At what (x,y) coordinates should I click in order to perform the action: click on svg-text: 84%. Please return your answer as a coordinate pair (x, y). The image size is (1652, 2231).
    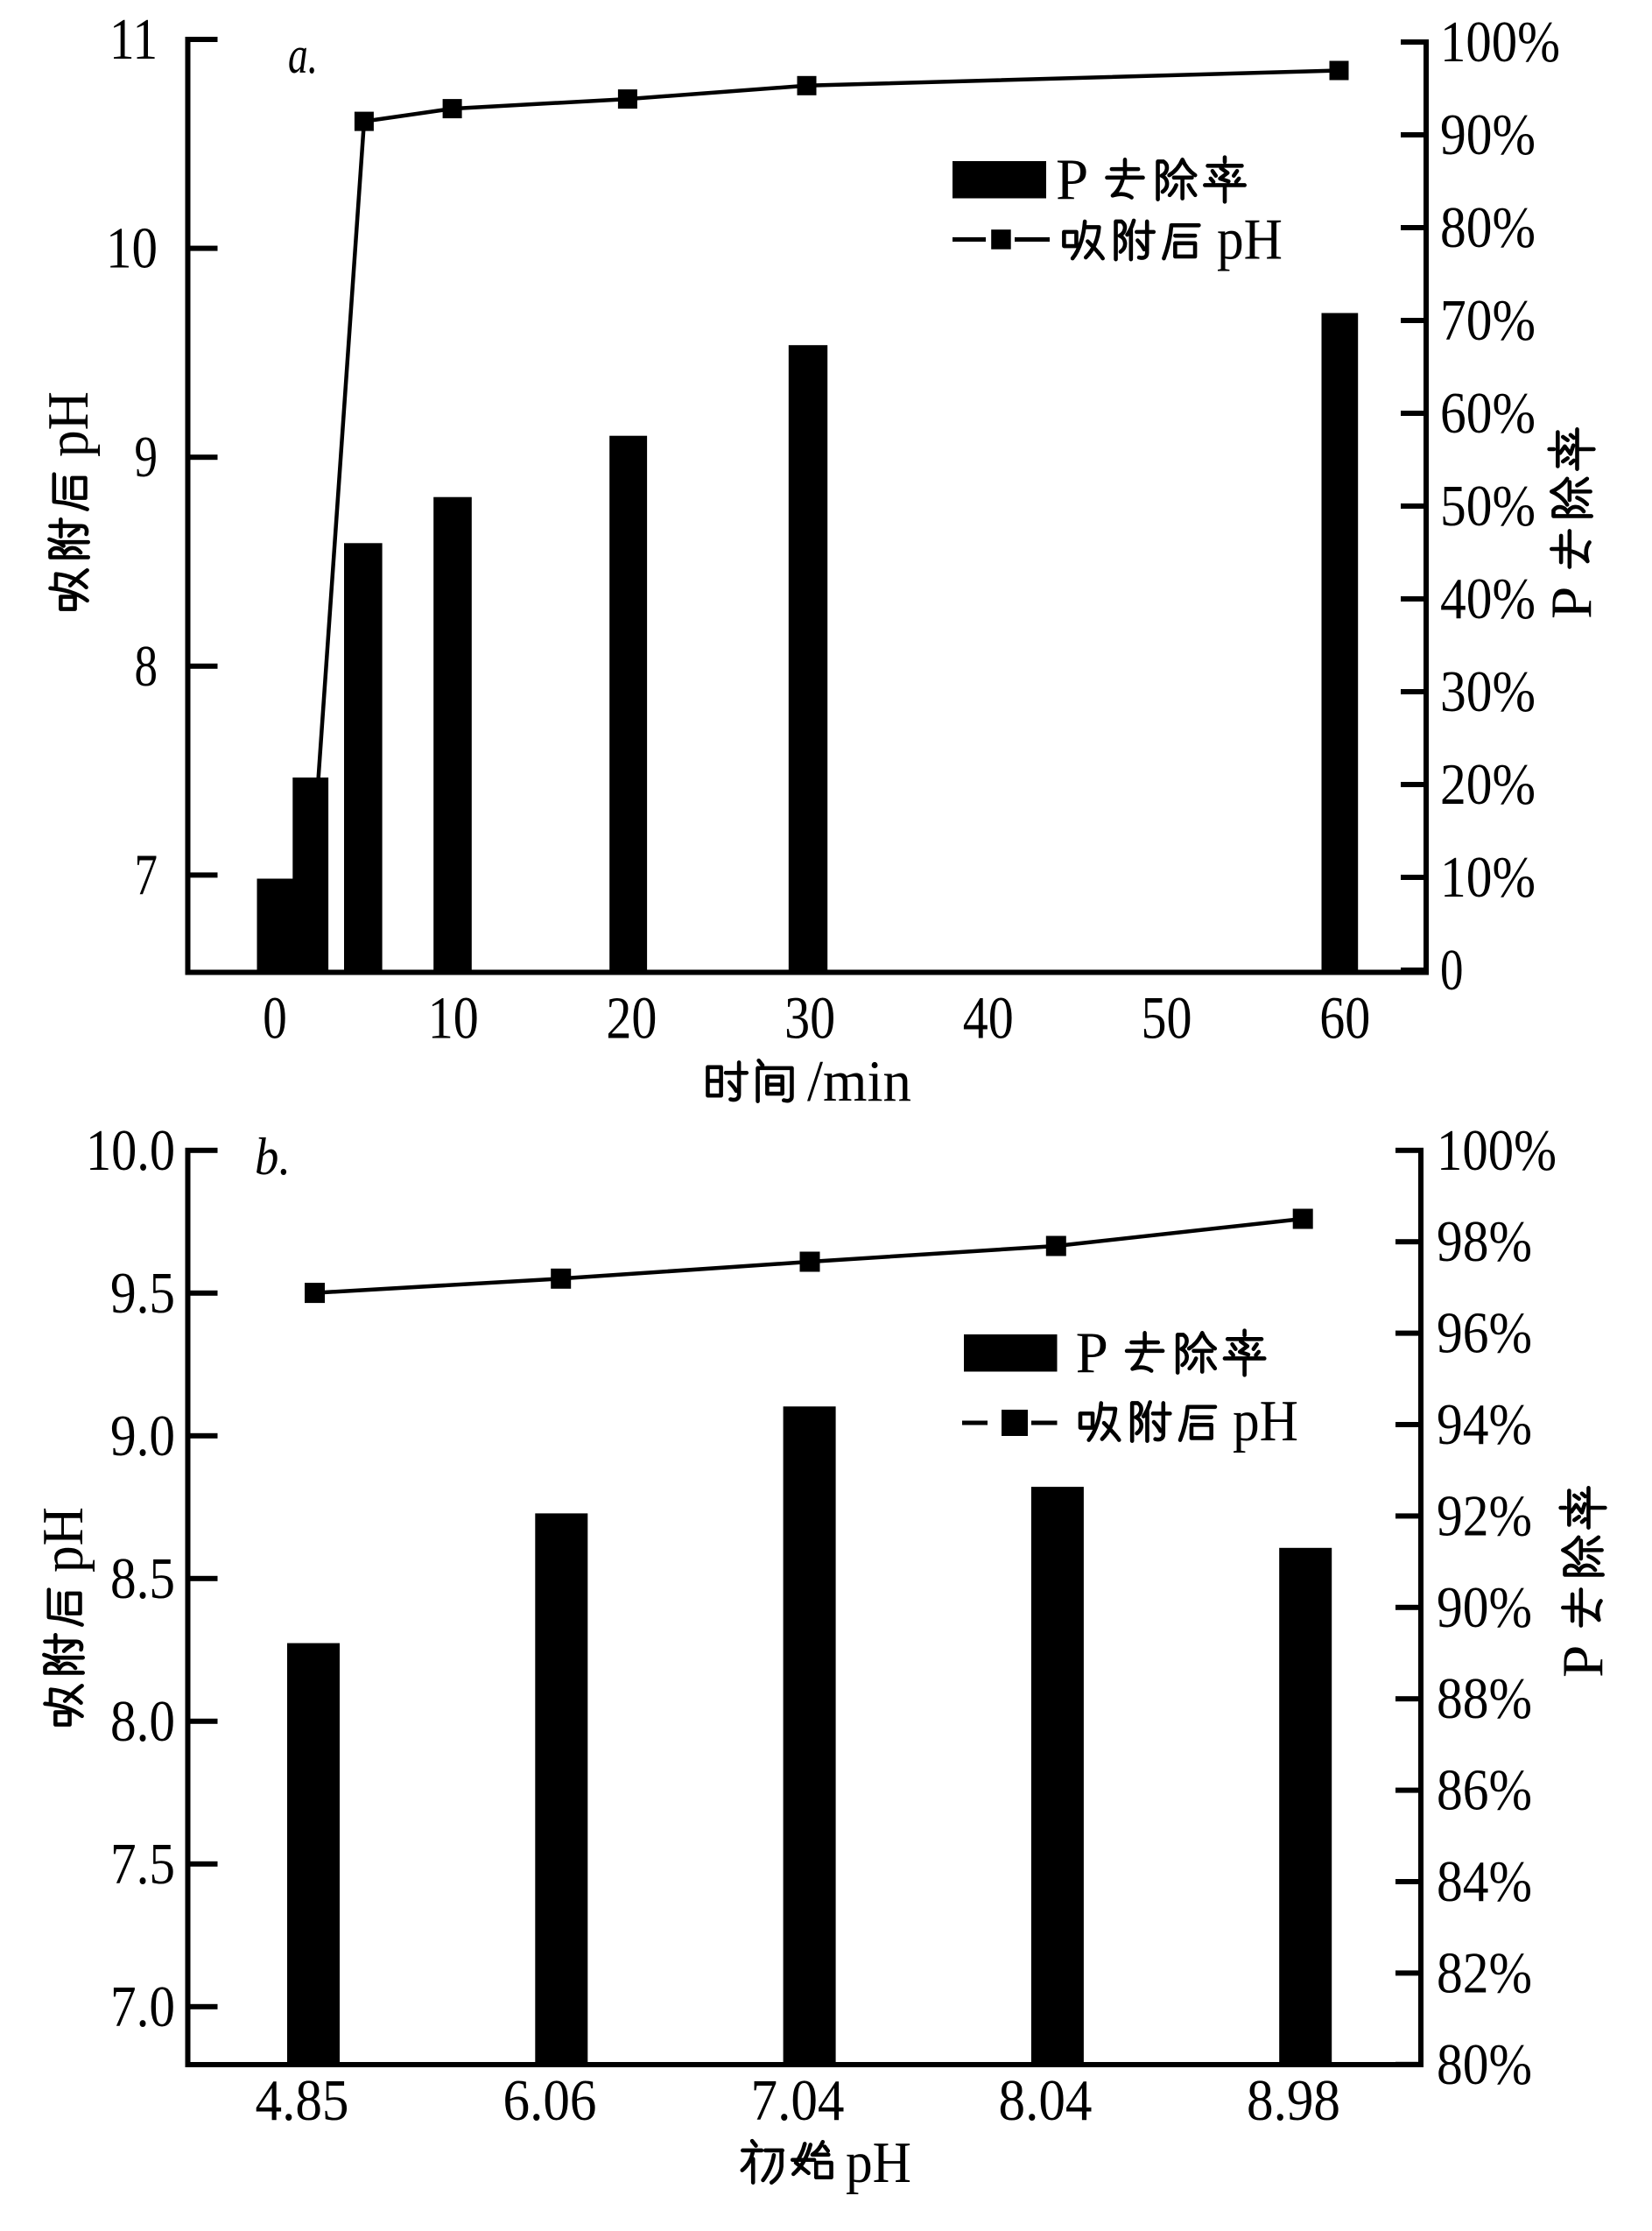
    Looking at the image, I should click on (1484, 1882).